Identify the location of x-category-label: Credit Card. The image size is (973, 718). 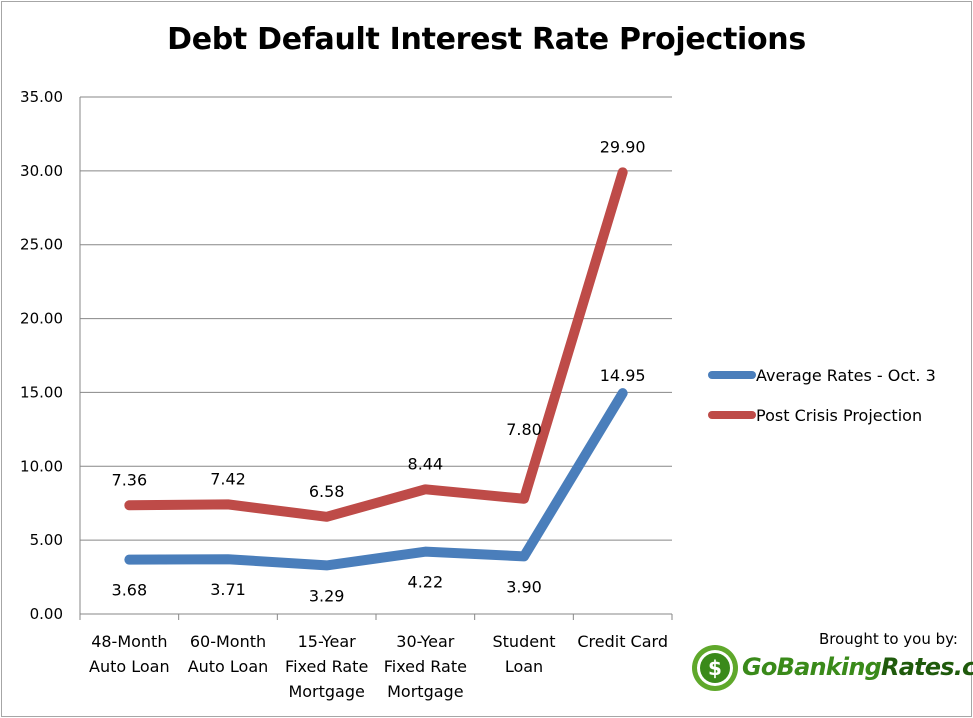
(622, 641).